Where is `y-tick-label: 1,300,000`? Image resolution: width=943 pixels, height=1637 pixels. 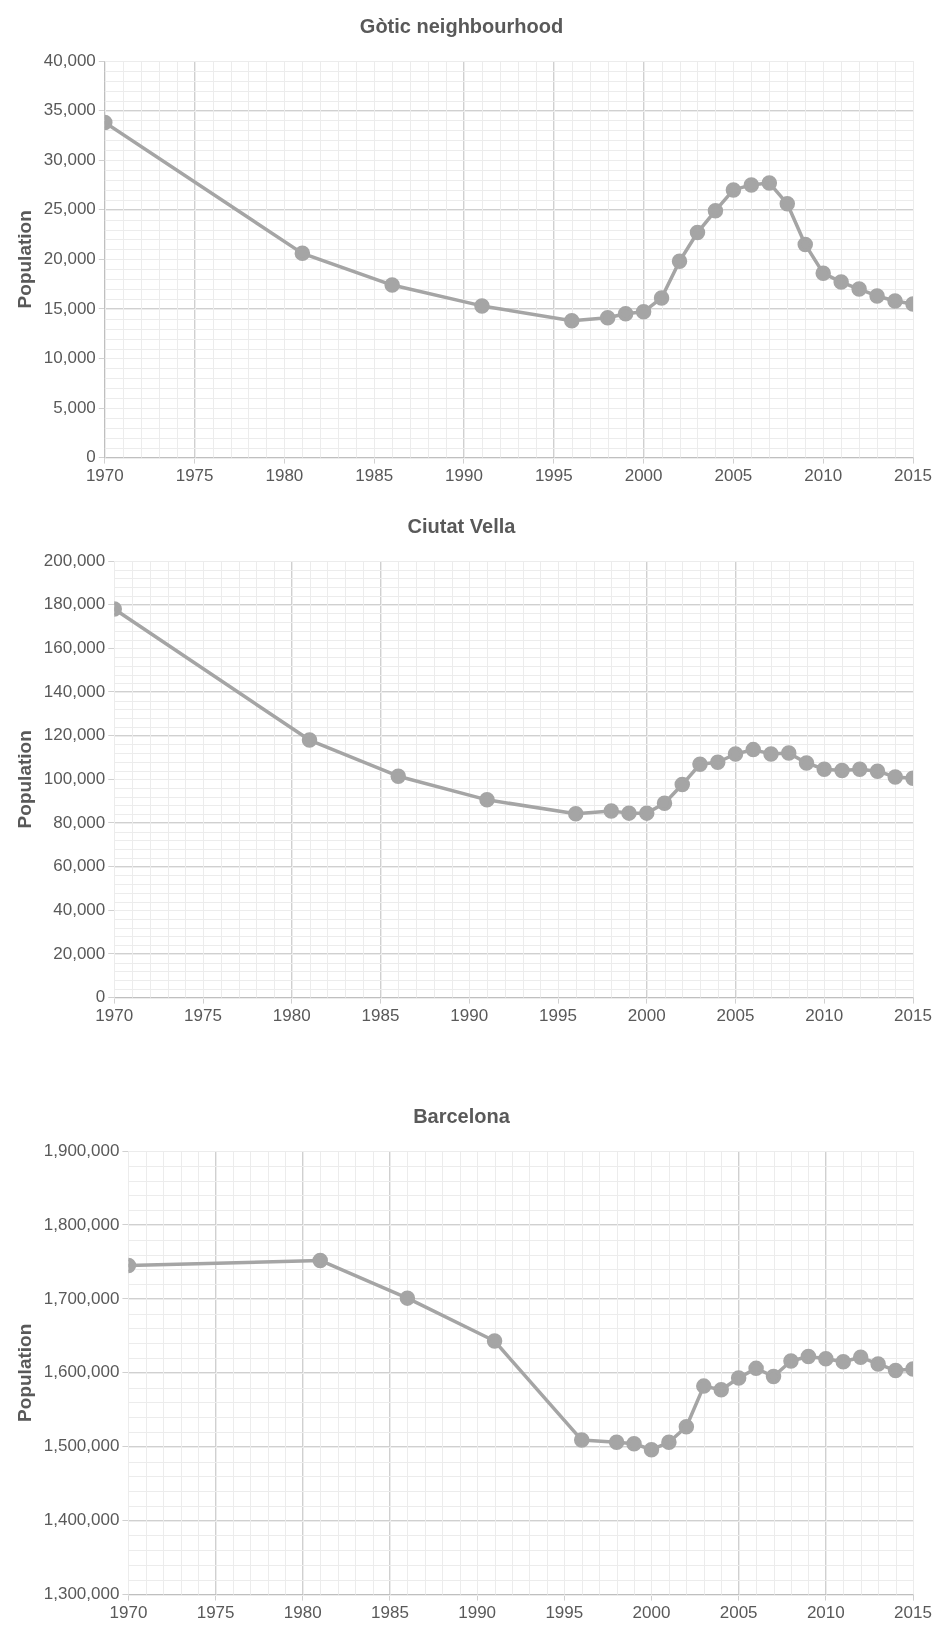 y-tick-label: 1,300,000 is located at coordinates (81, 1594).